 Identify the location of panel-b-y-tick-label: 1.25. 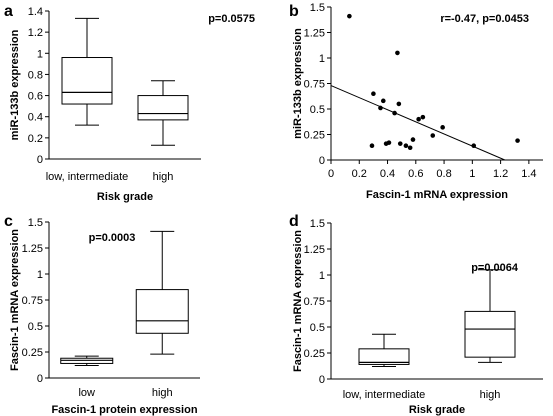
(314, 34).